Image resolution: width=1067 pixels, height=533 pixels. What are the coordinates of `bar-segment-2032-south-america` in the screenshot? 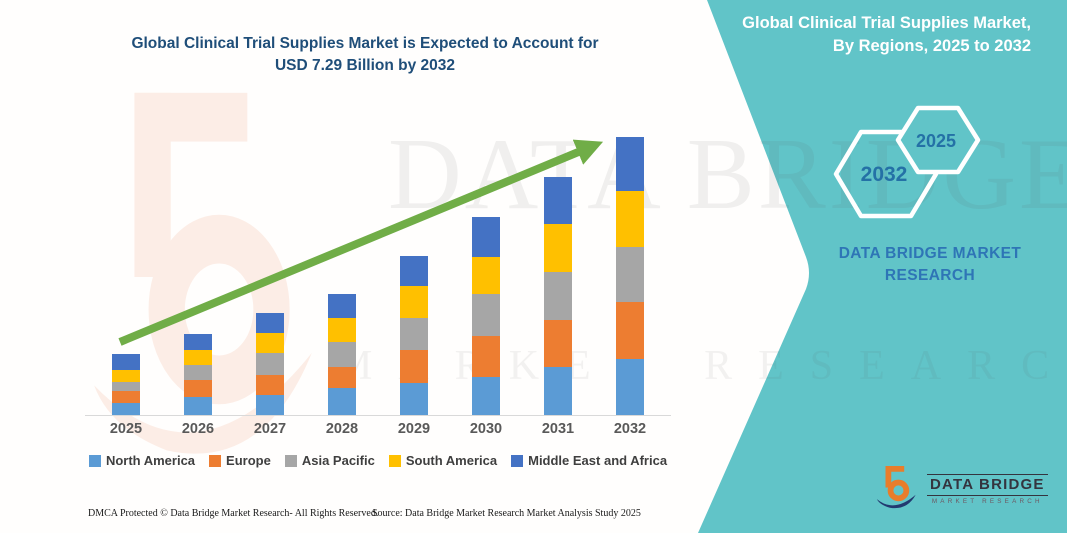 It's located at (630, 219).